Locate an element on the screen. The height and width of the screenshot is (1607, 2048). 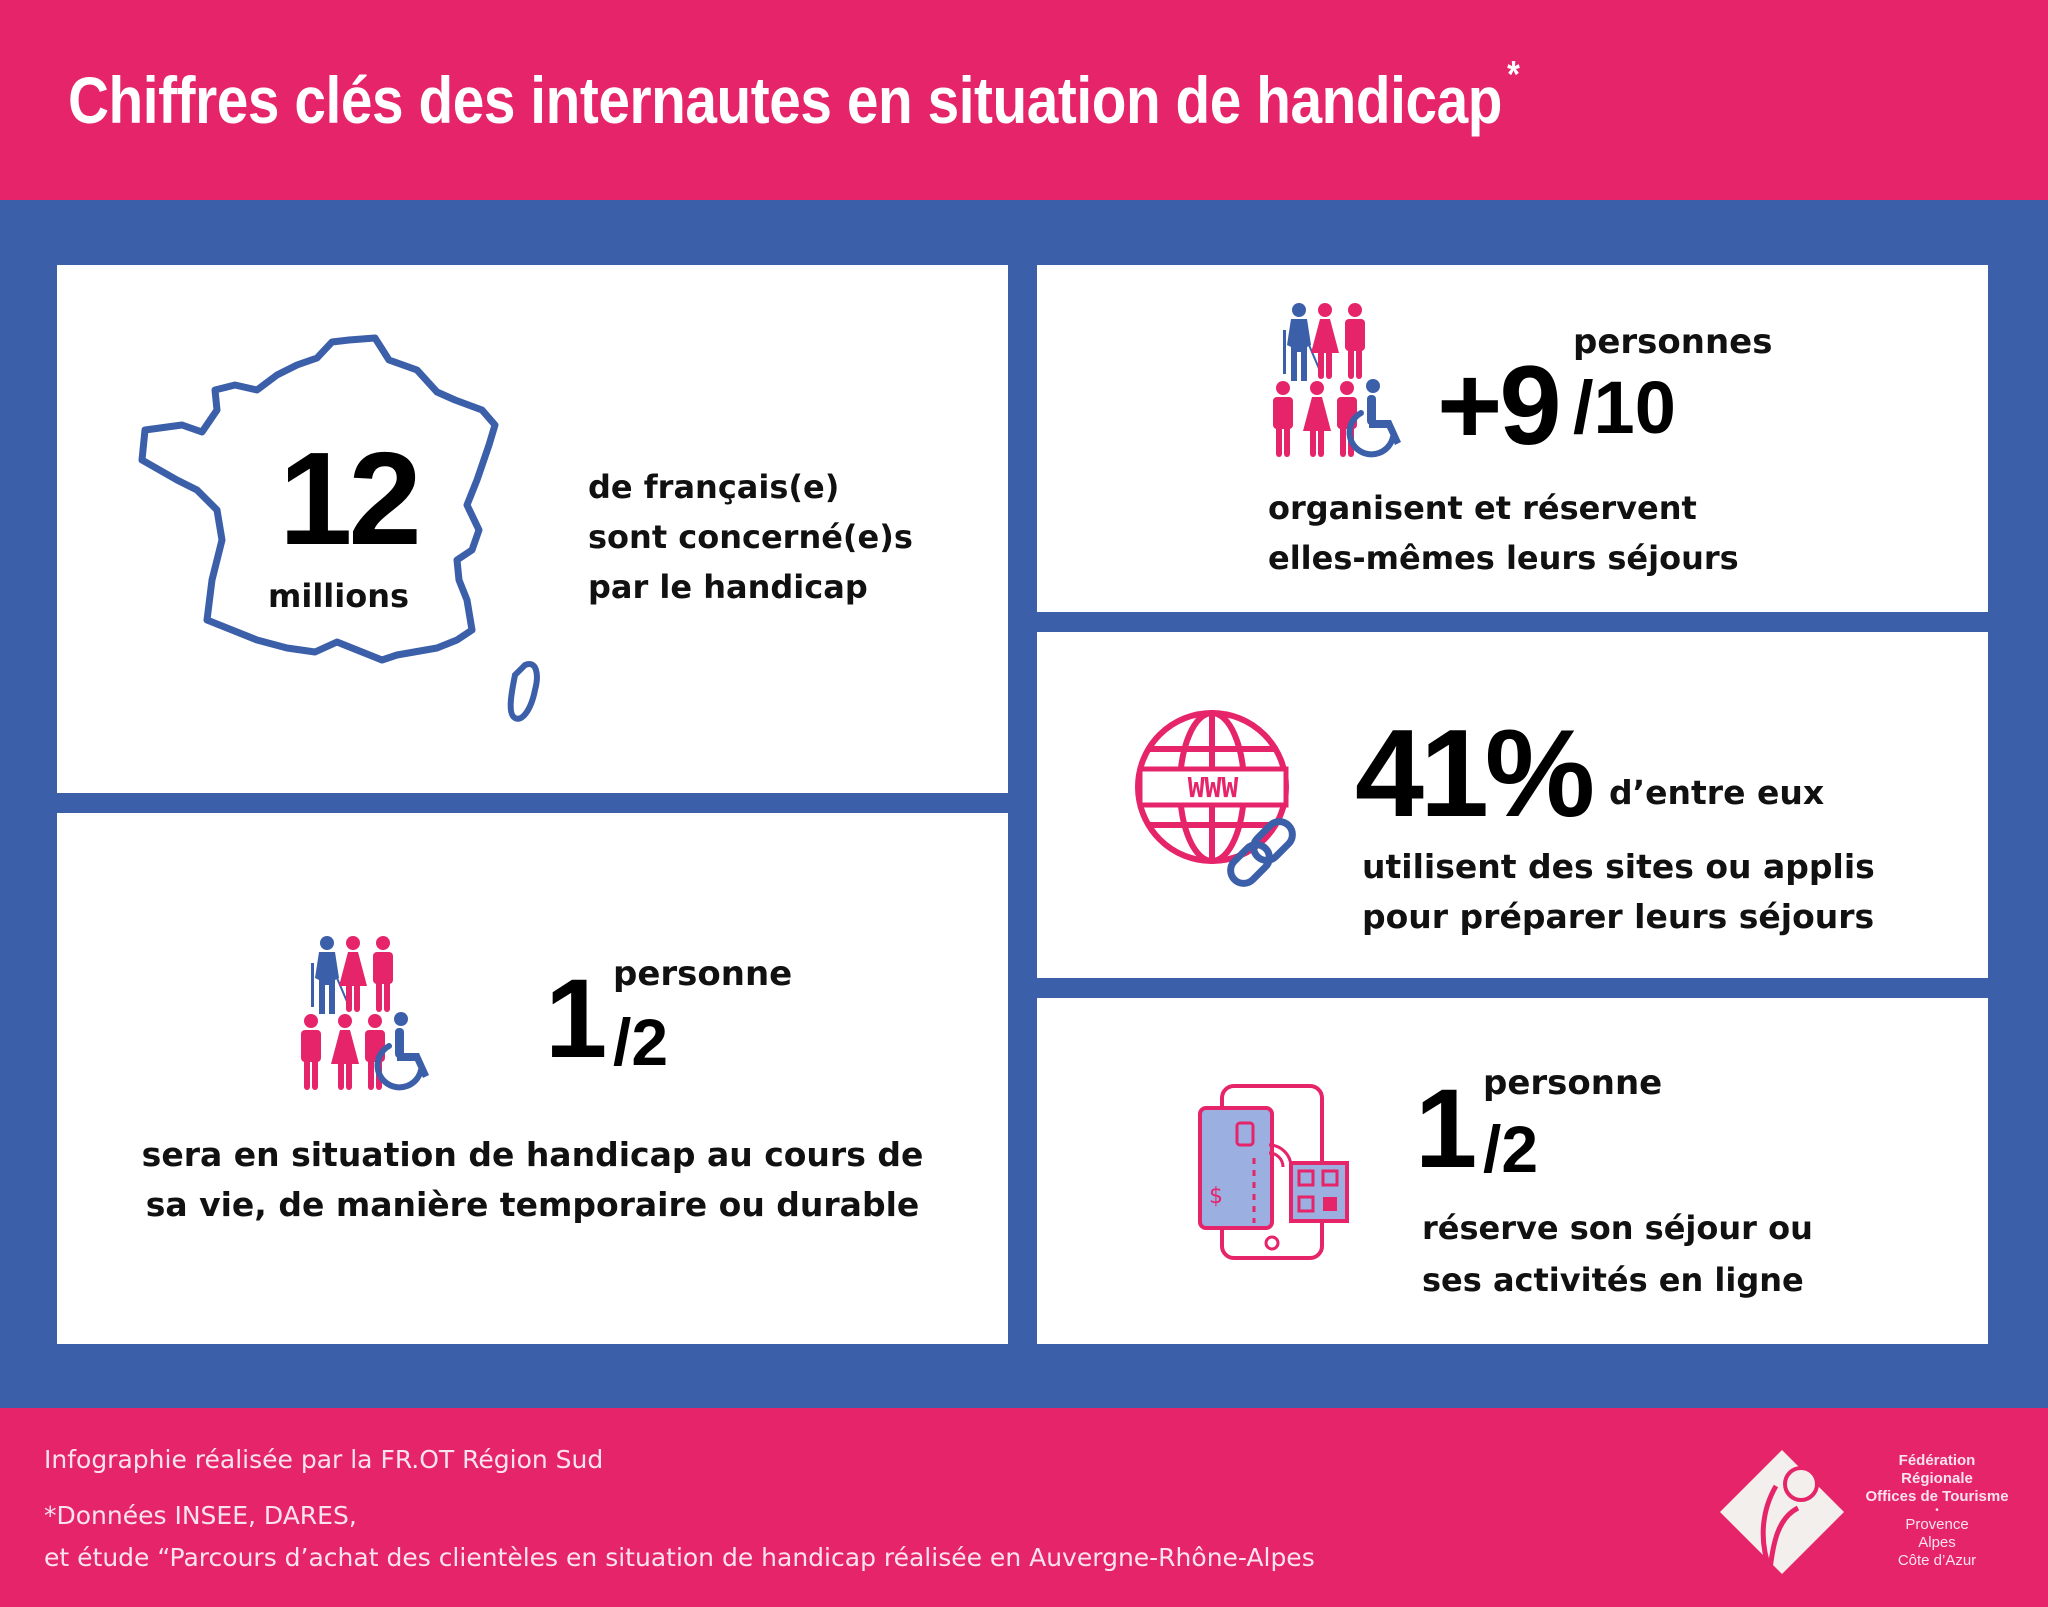
logo-line: Provence is located at coordinates (1937, 1524).